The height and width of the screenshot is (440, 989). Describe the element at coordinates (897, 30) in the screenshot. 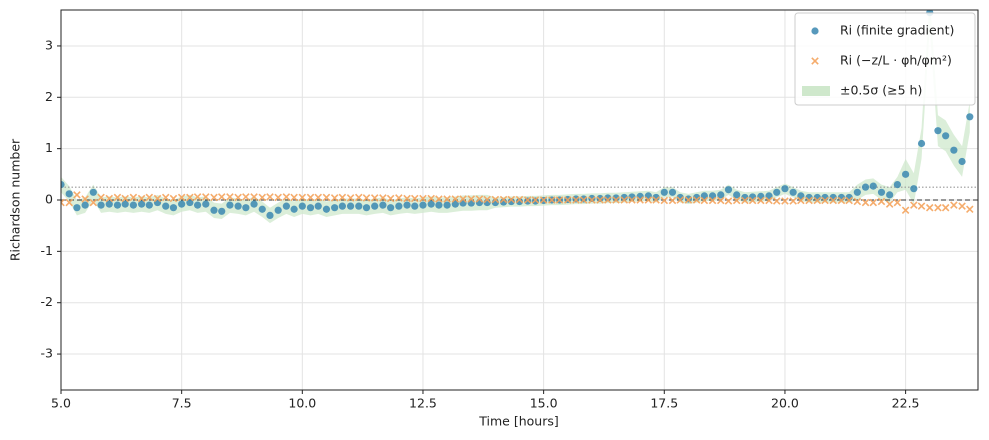

I see `legend-label: Ri (finite gradient)` at that location.